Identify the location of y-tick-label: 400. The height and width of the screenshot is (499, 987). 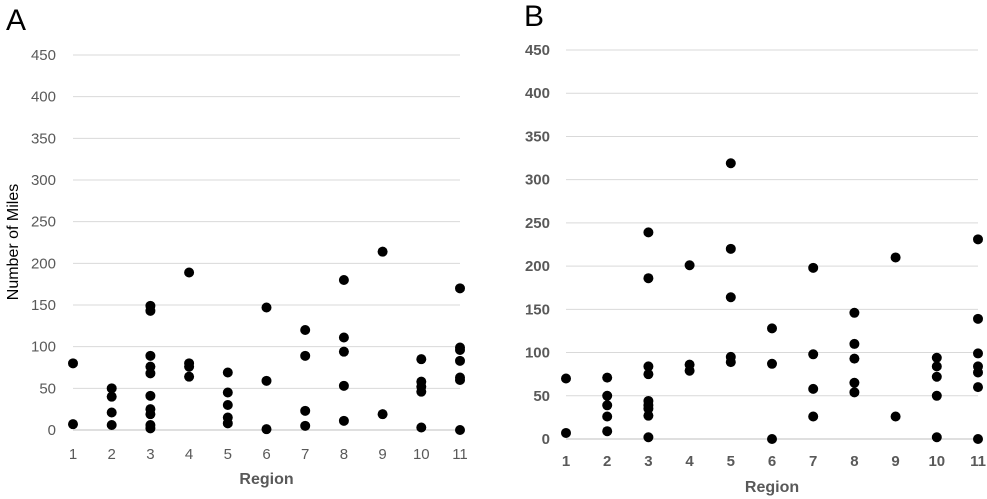
(43, 97).